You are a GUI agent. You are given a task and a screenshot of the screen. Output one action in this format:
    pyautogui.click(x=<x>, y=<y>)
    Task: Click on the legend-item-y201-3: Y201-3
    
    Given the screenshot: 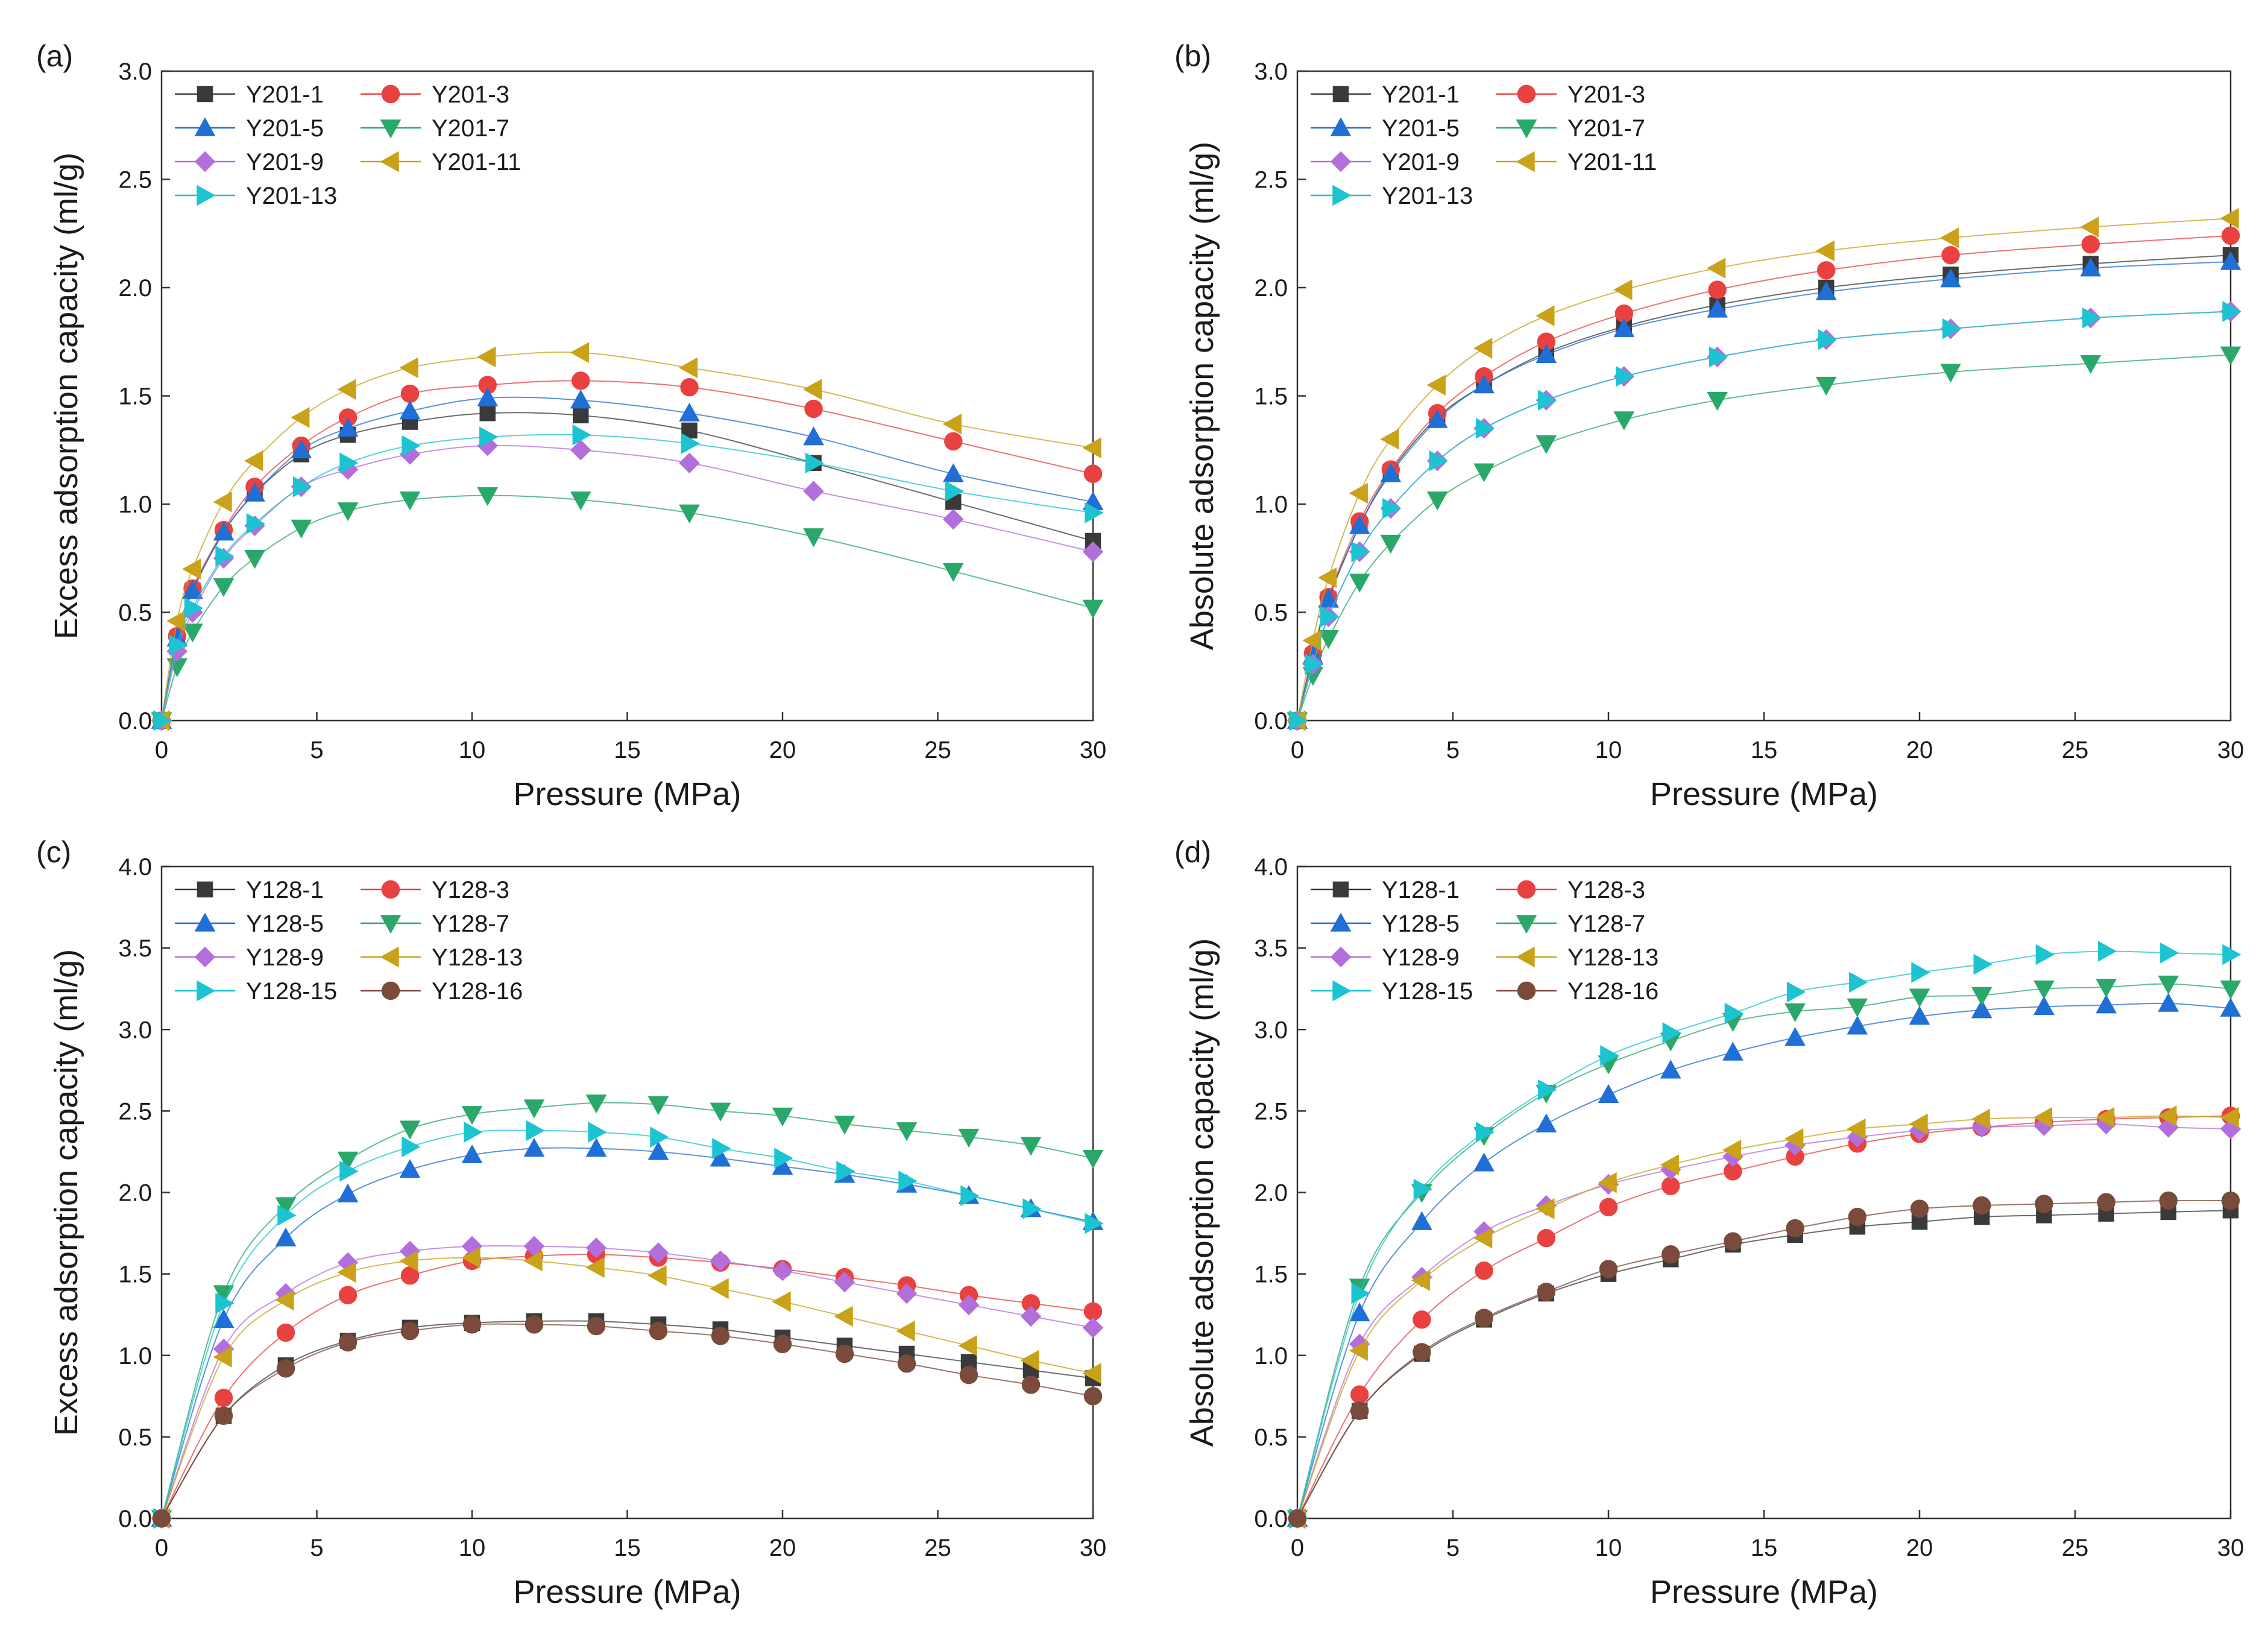 What is the action you would take?
    pyautogui.click(x=1570, y=94)
    